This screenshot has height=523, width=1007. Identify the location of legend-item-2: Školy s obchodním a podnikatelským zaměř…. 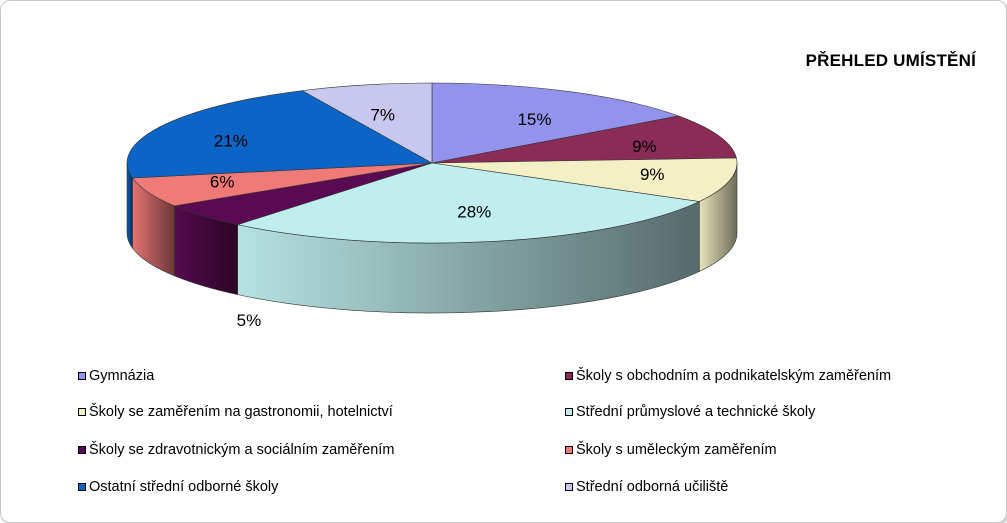
(728, 376).